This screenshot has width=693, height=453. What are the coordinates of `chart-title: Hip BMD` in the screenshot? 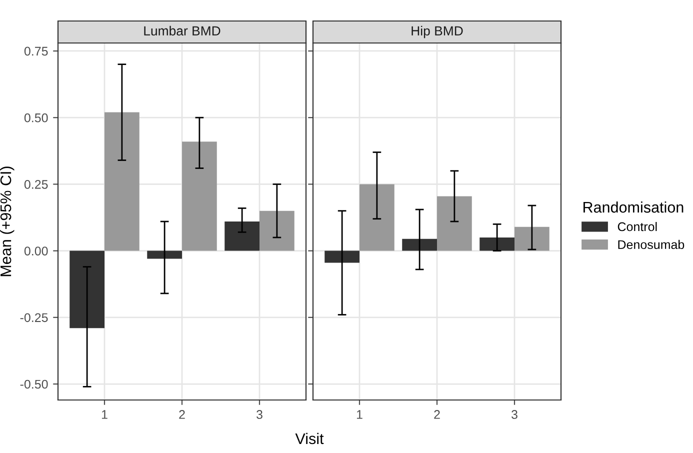 It's located at (437, 32).